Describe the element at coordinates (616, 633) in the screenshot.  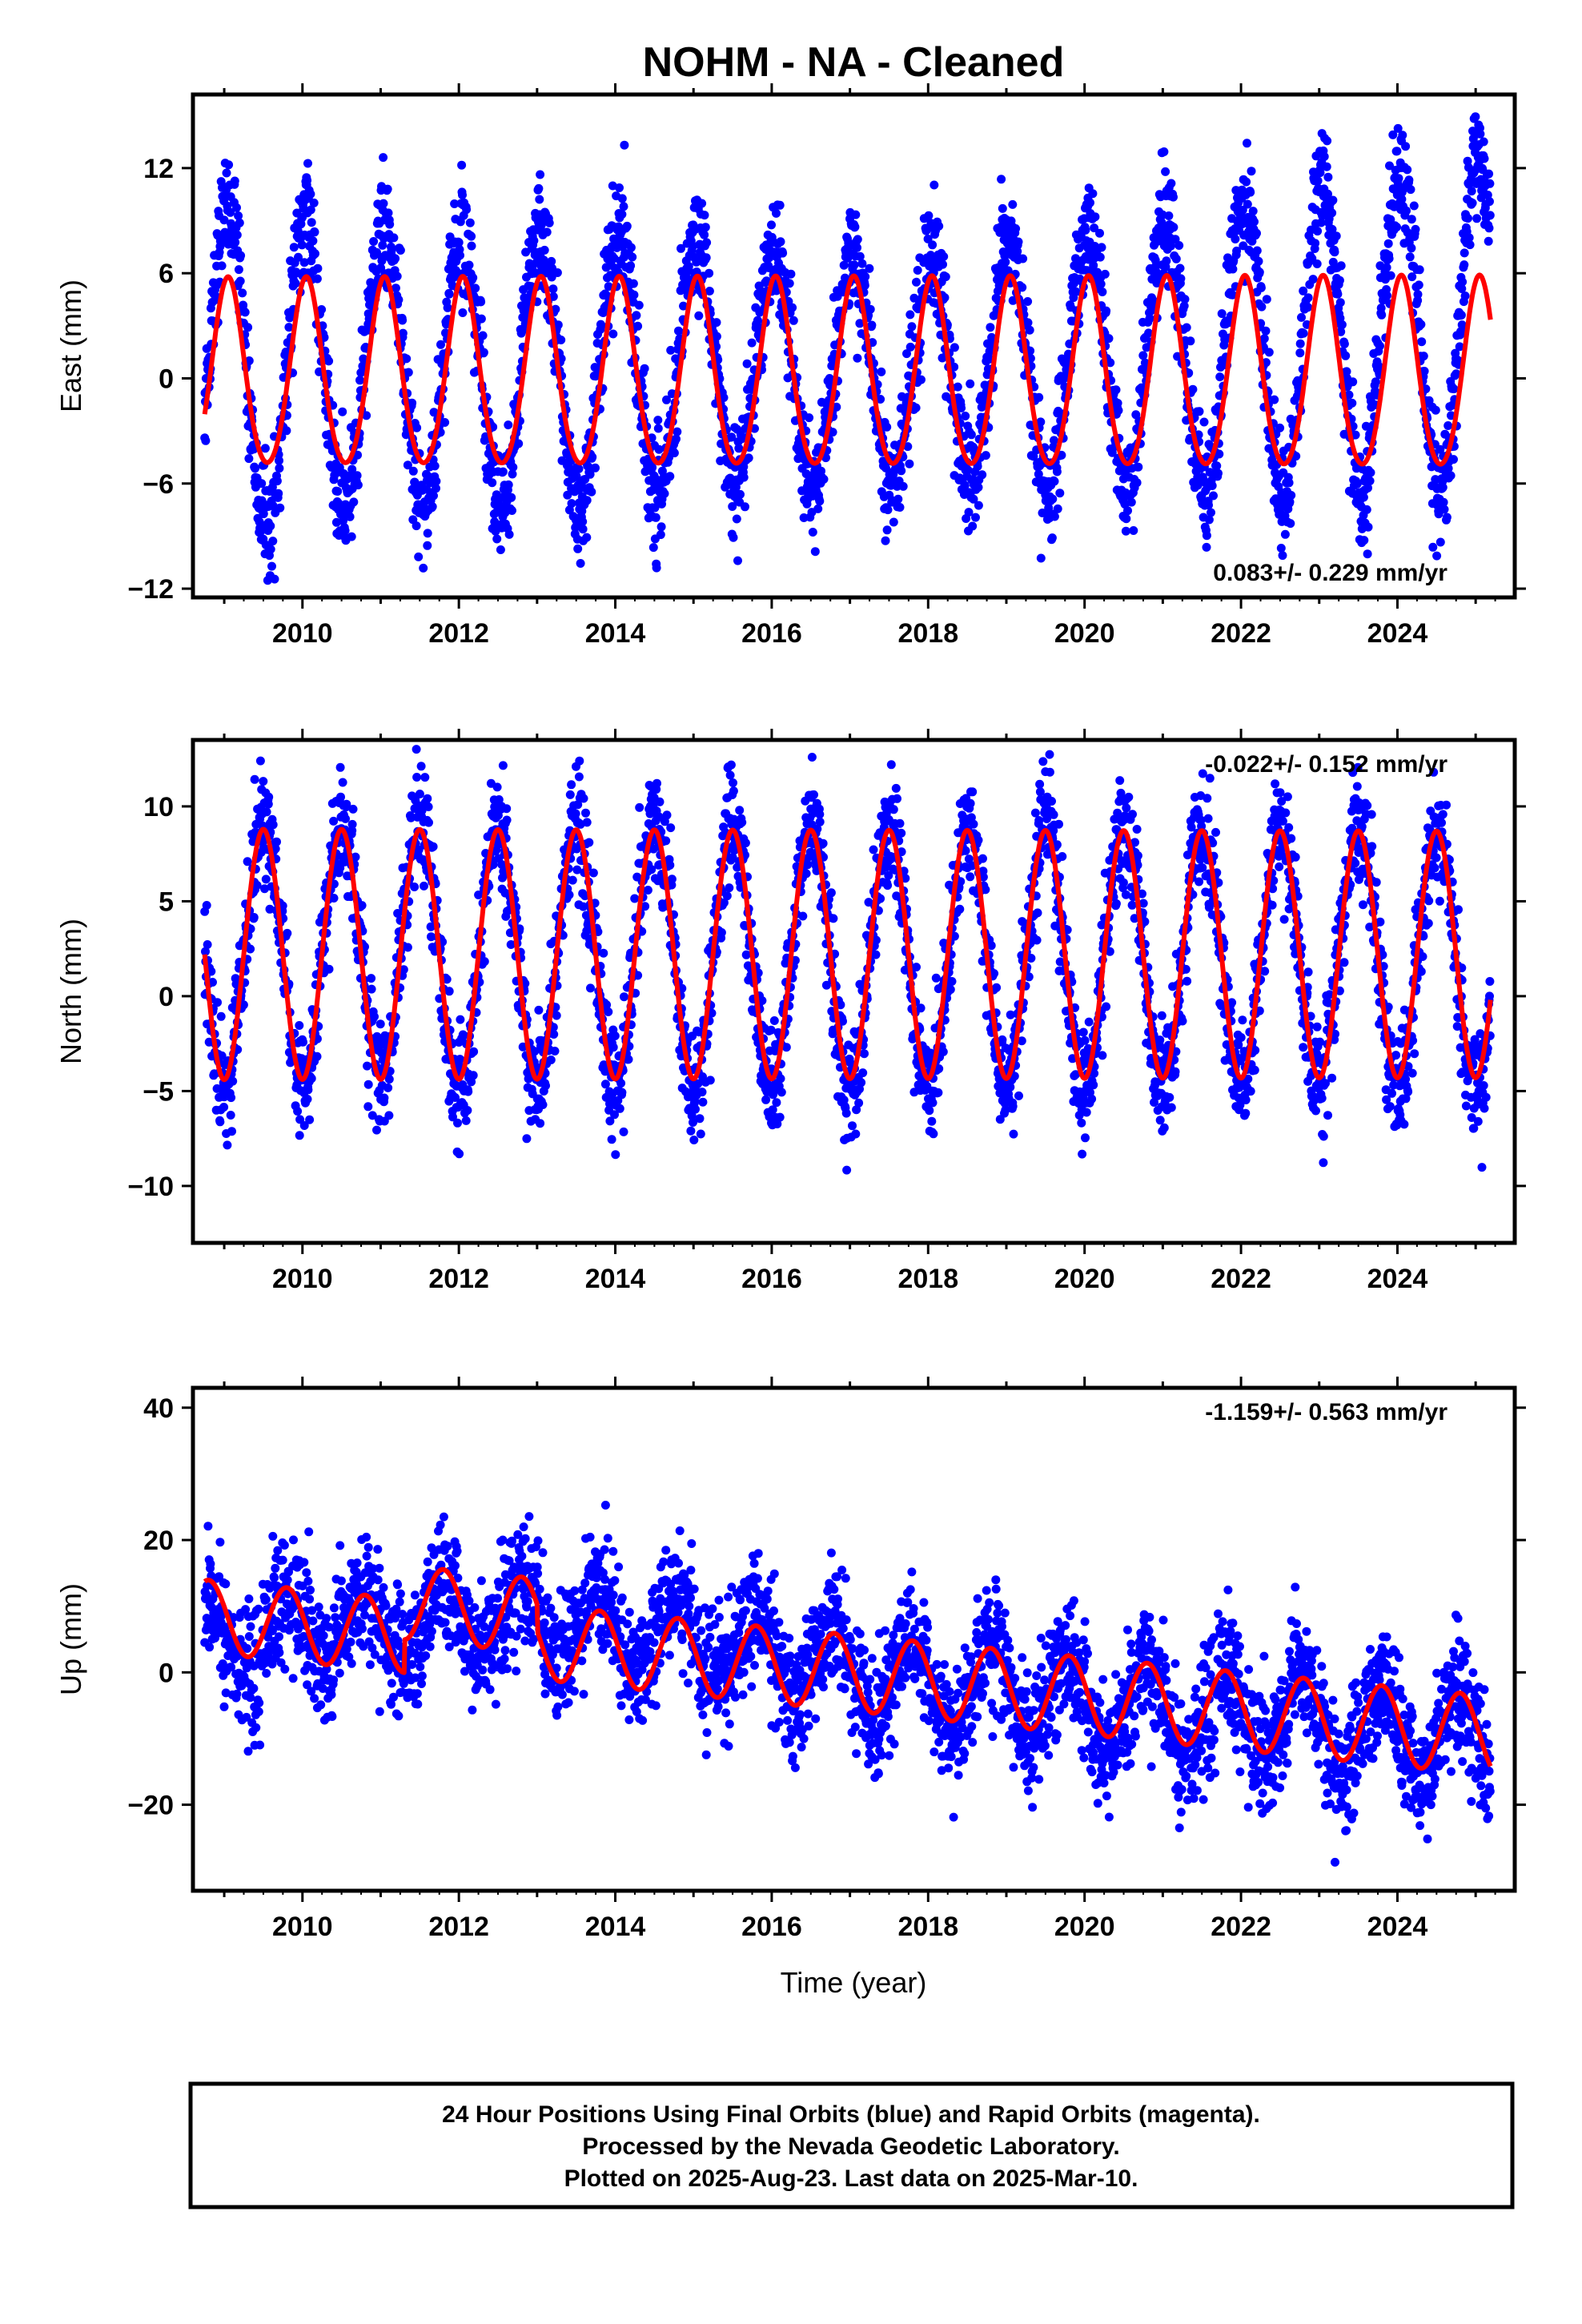
I see `east-x-tick-label: 2014` at that location.